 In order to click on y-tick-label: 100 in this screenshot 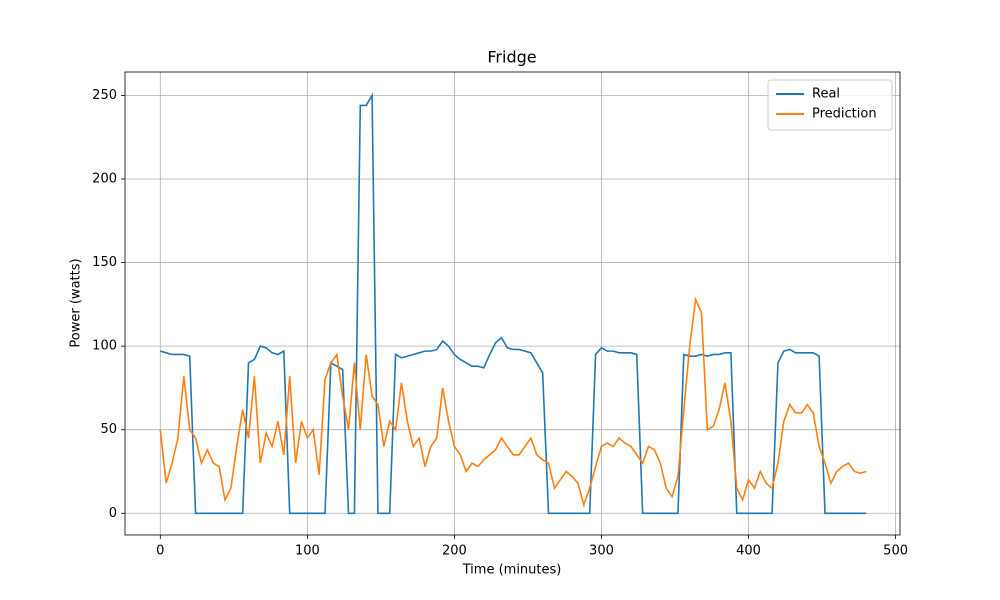, I will do `click(104, 346)`.